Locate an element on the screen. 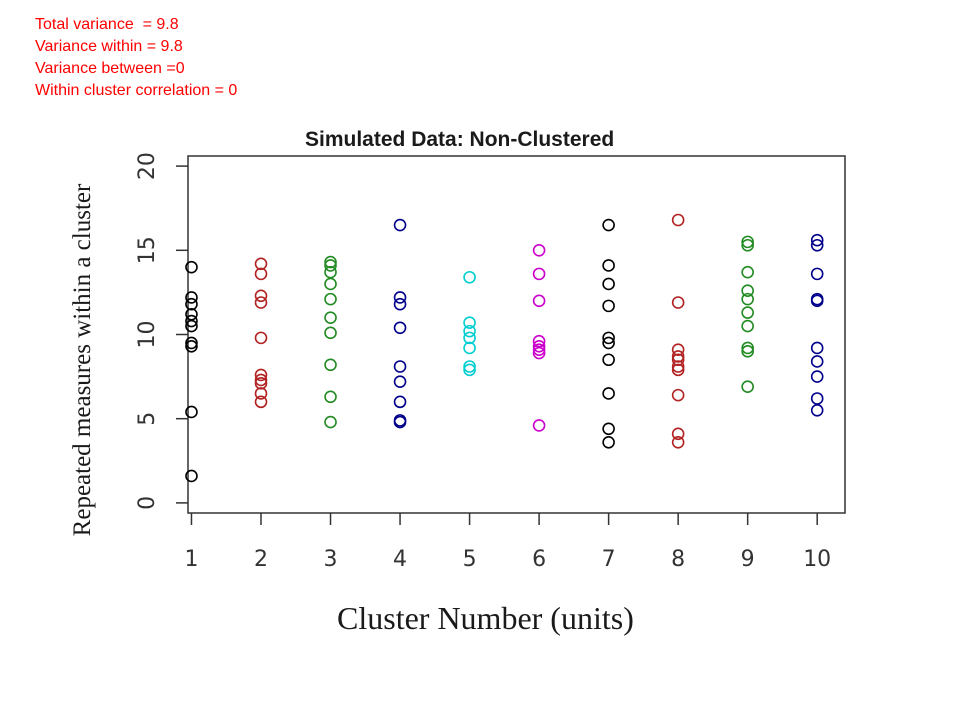  x-axis-label: Cluster Number (units) is located at coordinates (485, 618).